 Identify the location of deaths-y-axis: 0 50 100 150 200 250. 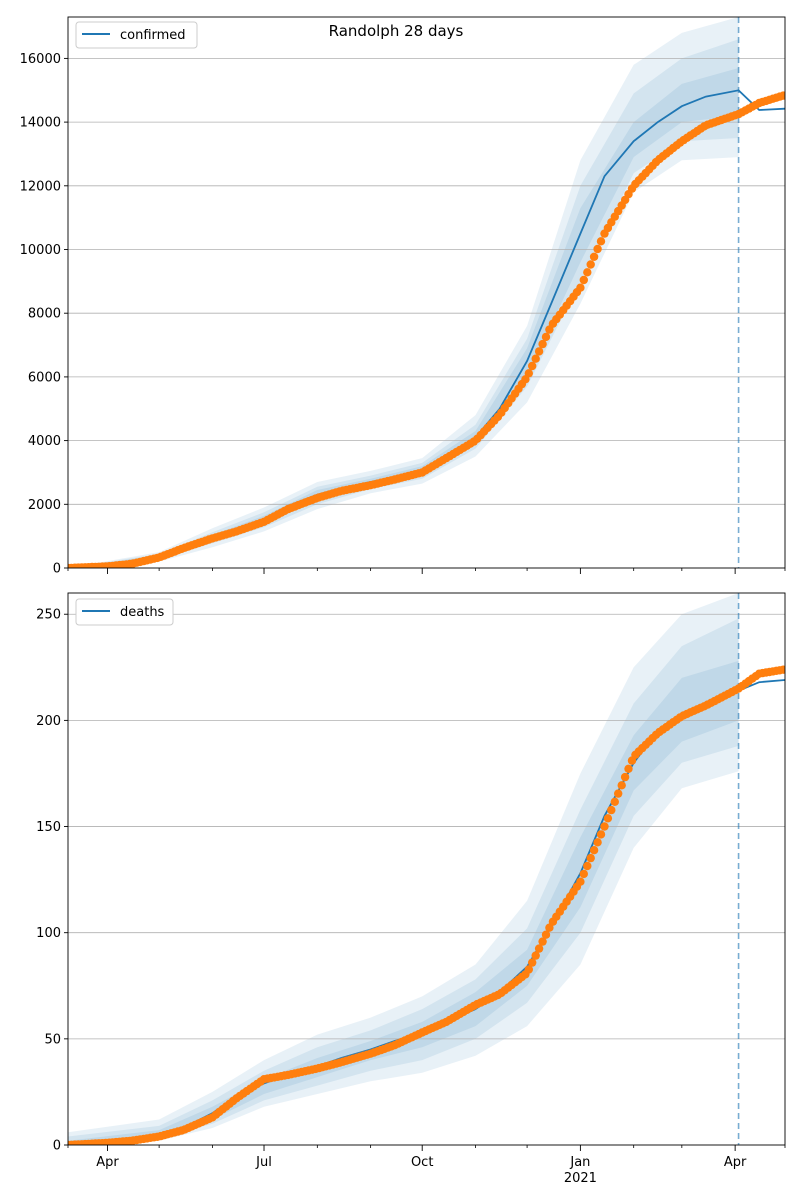
(52, 881).